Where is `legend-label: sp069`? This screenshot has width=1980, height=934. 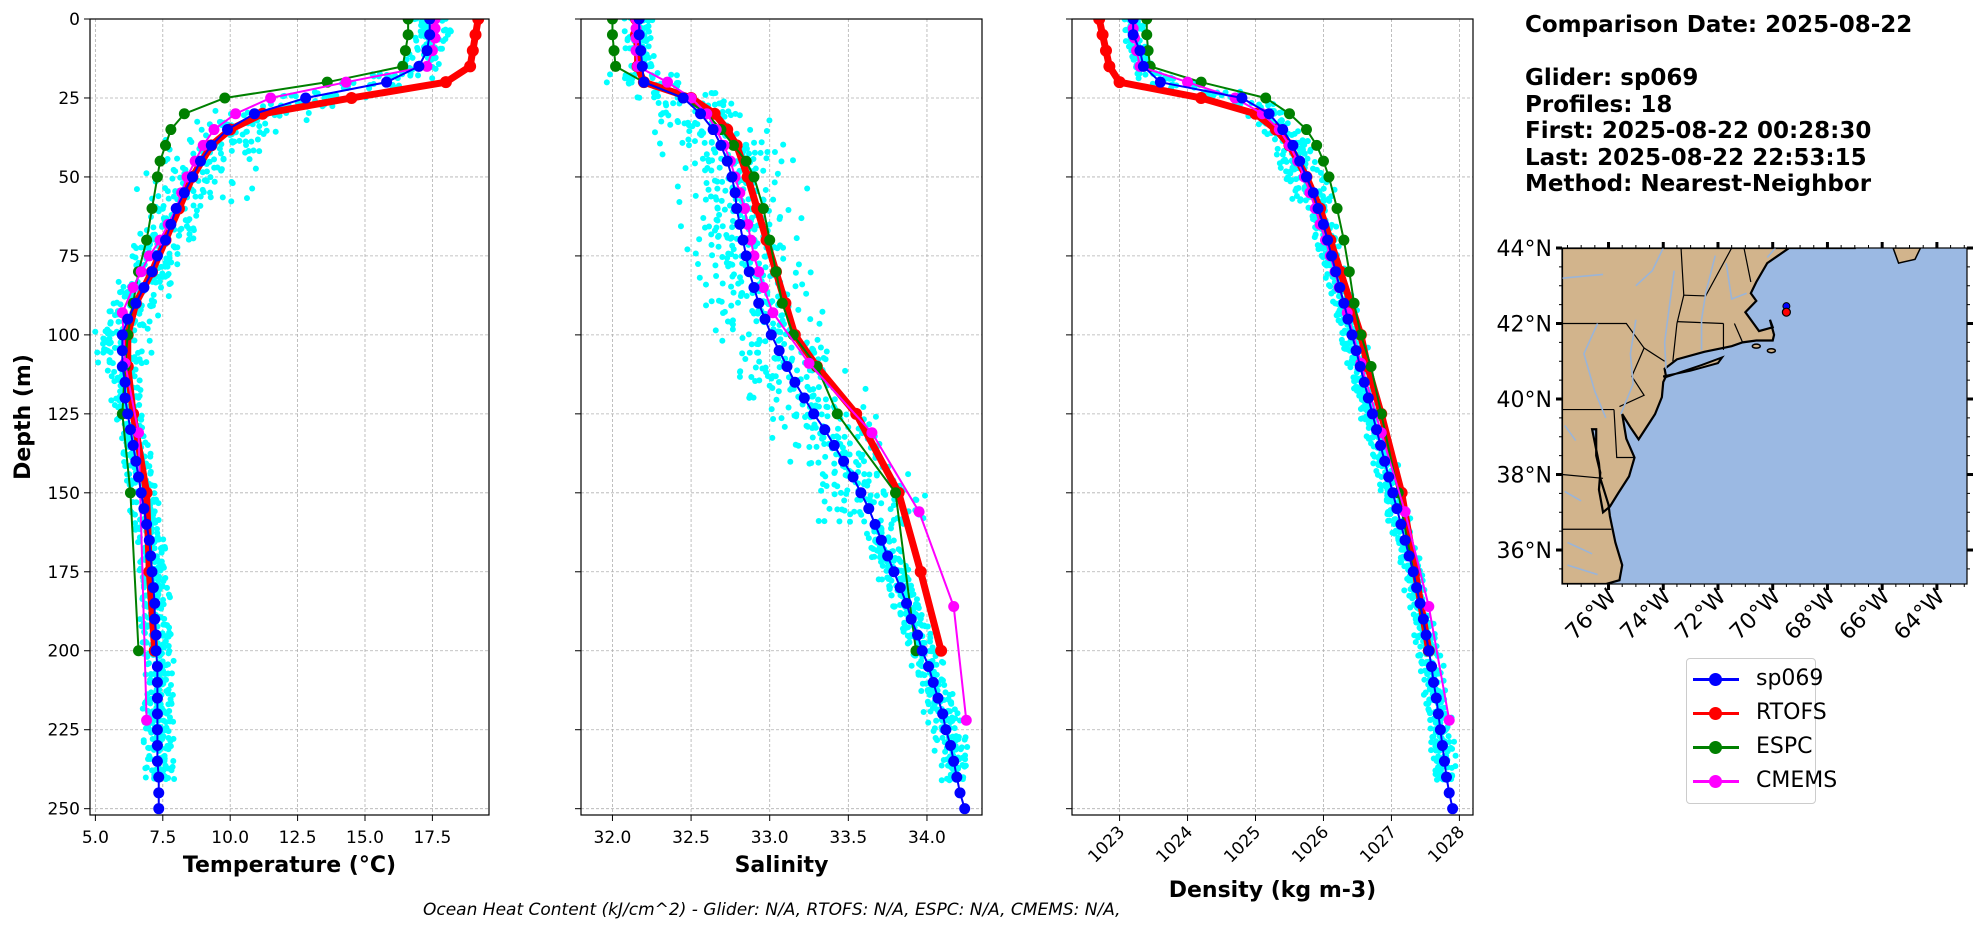 legend-label: sp069 is located at coordinates (1790, 678).